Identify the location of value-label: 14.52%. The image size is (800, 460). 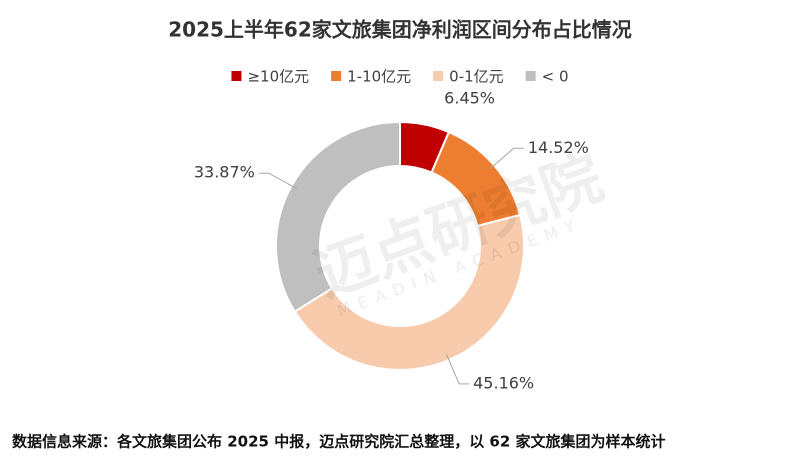
(558, 147).